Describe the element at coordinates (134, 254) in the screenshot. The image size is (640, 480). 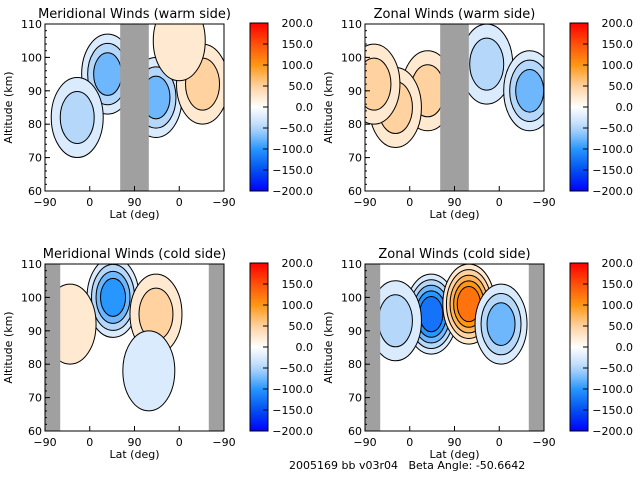
I see `chart-title: Meridional Winds (cold side)` at that location.